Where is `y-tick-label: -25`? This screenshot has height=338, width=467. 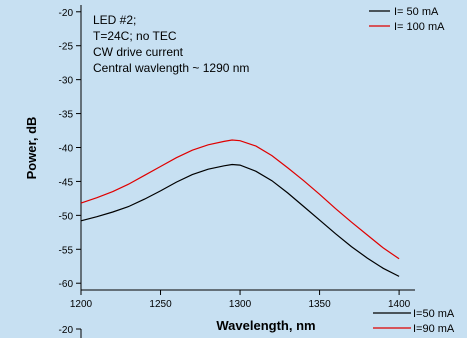
y-tick-label: -25 is located at coordinates (66, 47).